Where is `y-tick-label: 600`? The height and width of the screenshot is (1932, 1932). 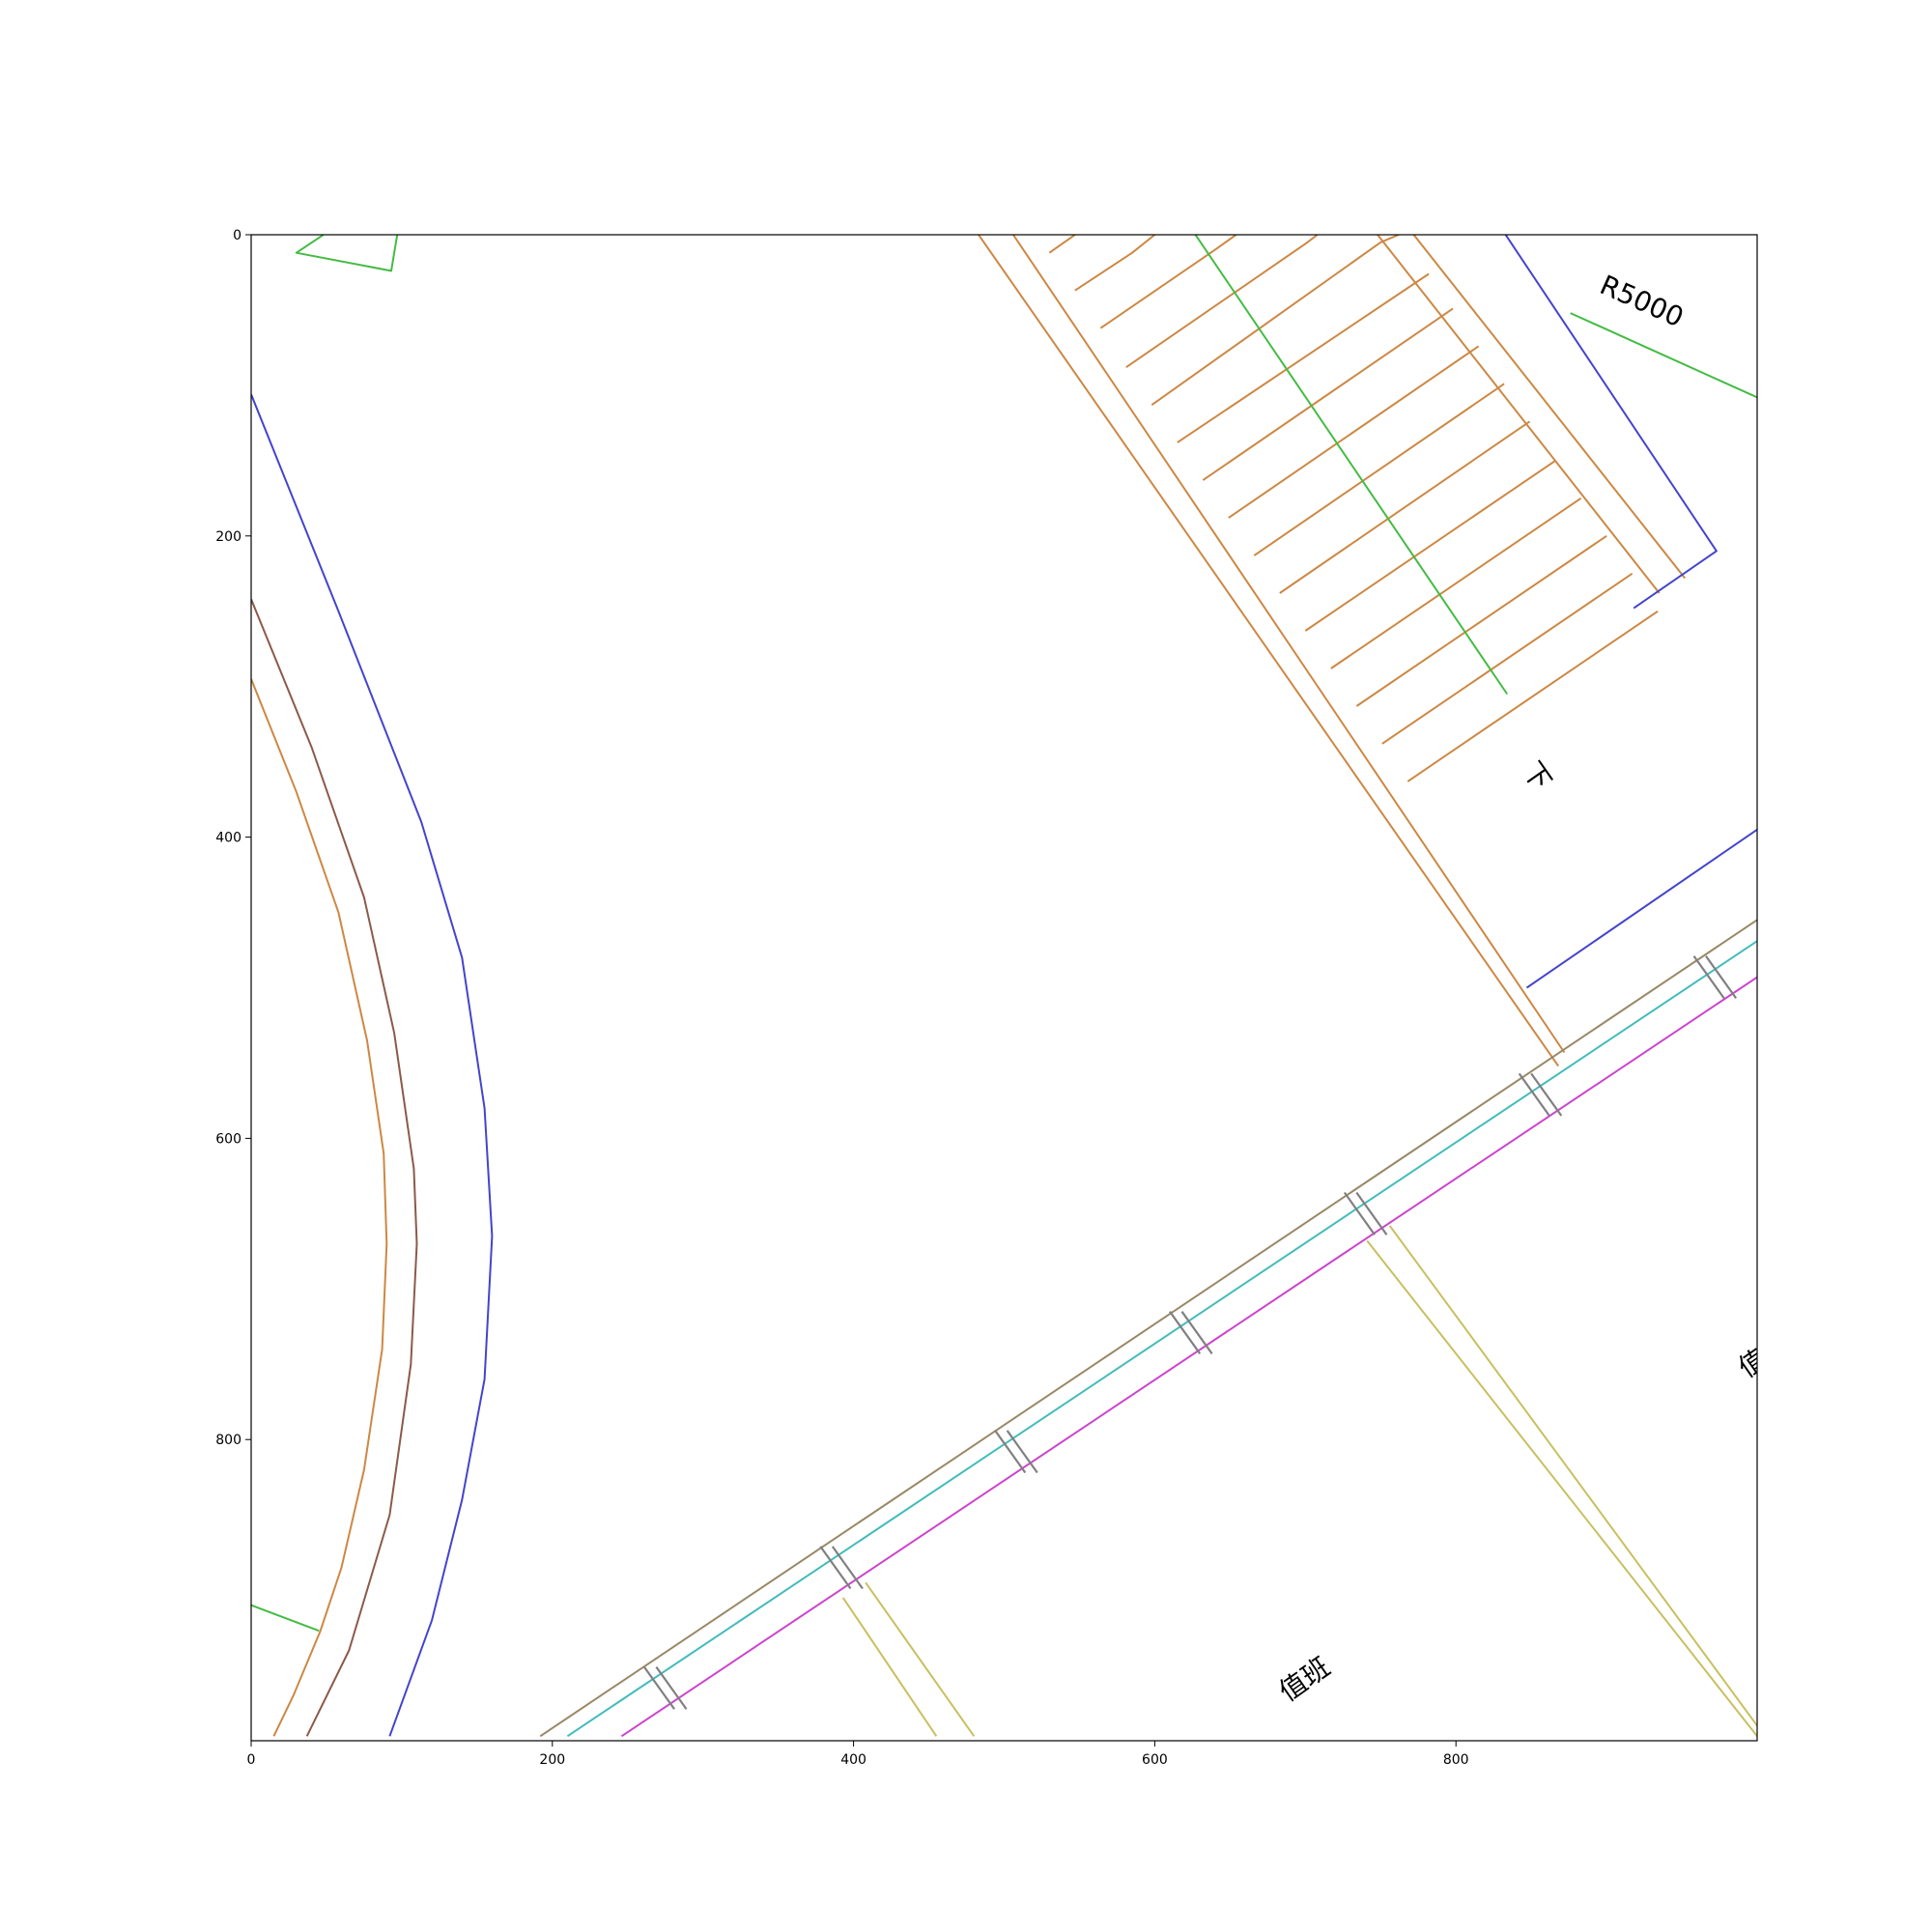 y-tick-label: 600 is located at coordinates (228, 1139).